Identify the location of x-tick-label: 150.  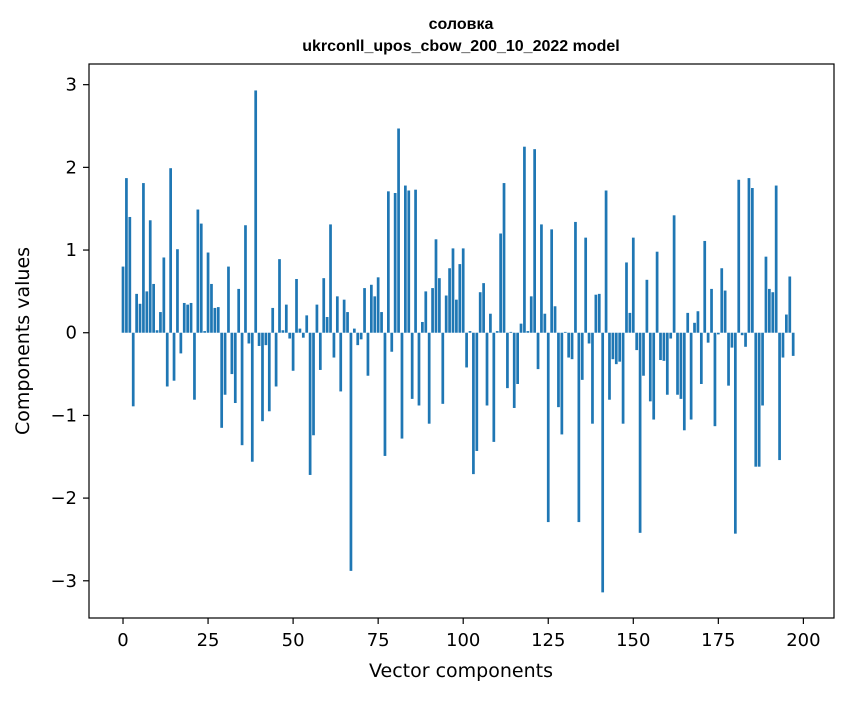
(633, 640).